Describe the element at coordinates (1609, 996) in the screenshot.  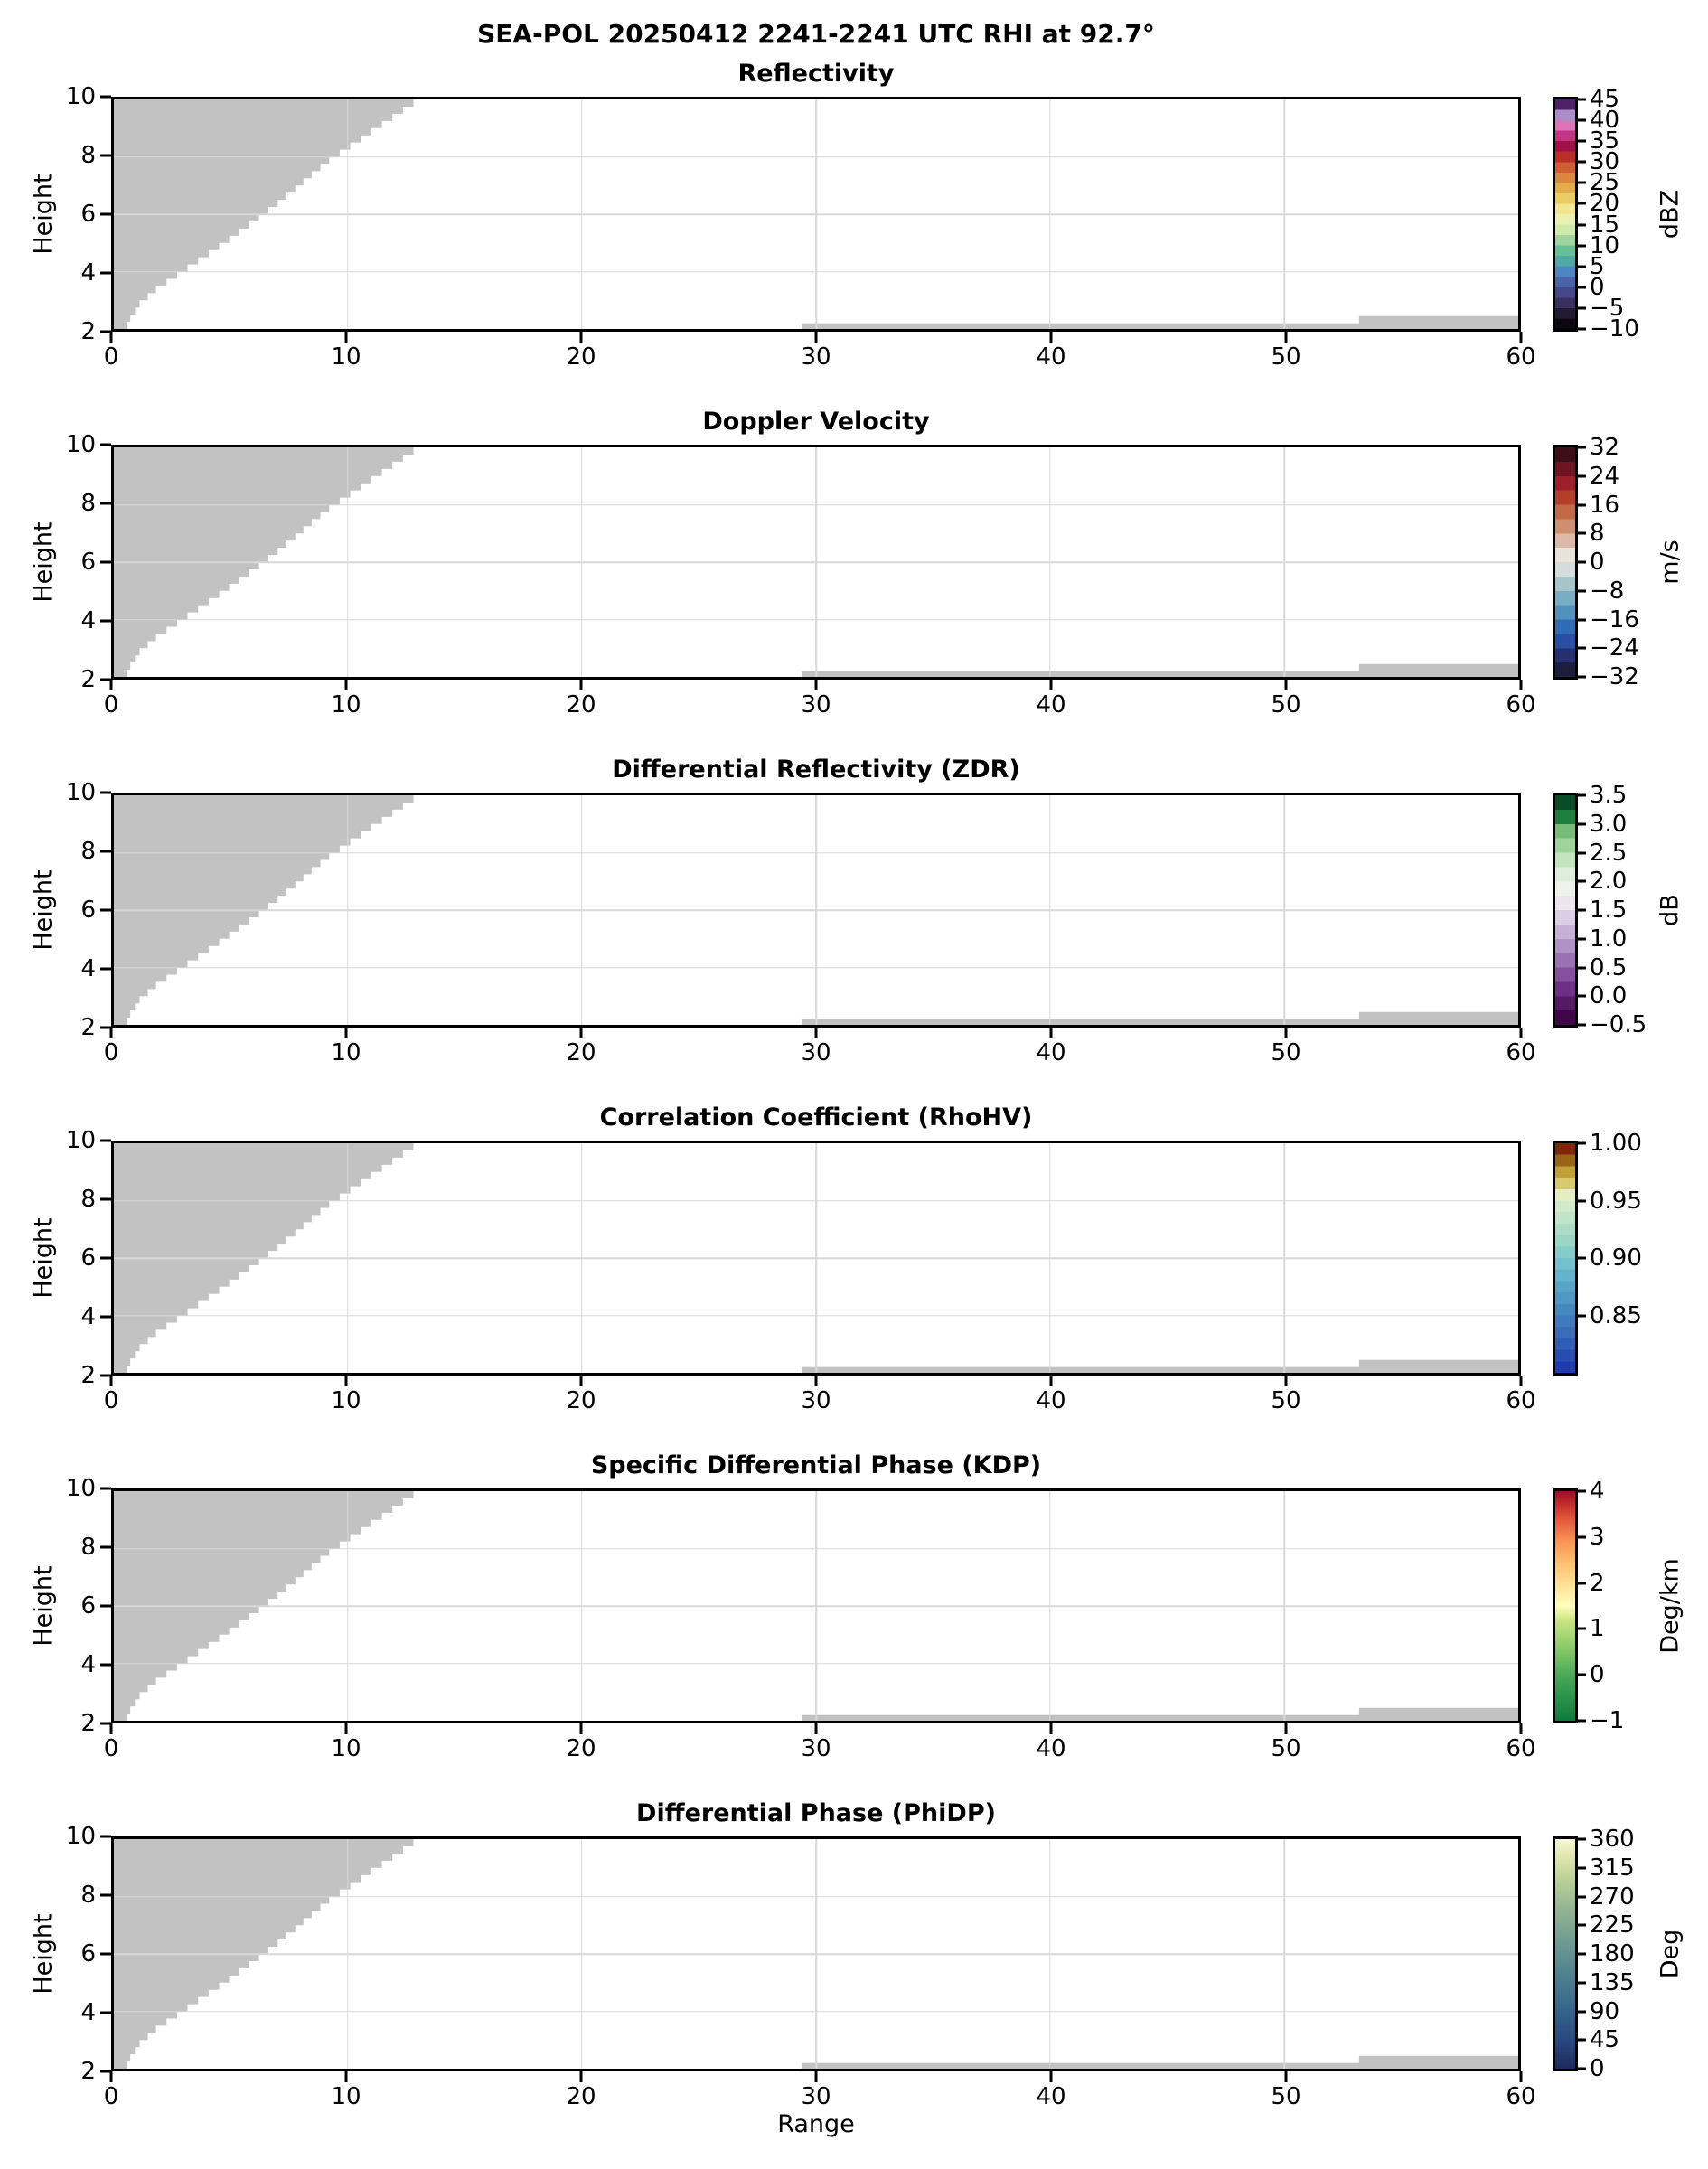
I see `colorbar-tick-label-zdr-1: 0.0` at that location.